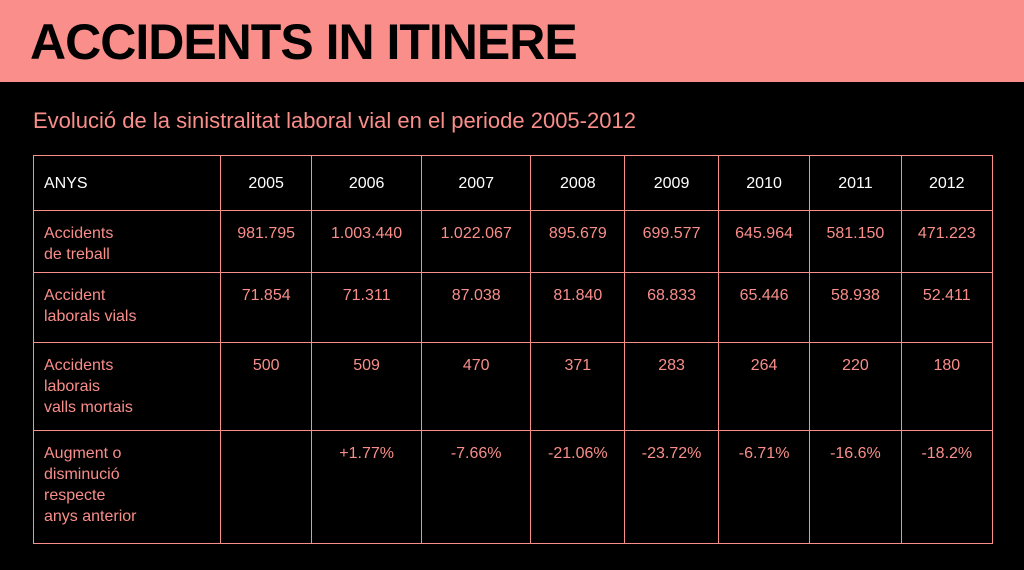 This screenshot has width=1024, height=570. Describe the element at coordinates (88, 407) in the screenshot. I see `row-label-line: valls mortais` at that location.